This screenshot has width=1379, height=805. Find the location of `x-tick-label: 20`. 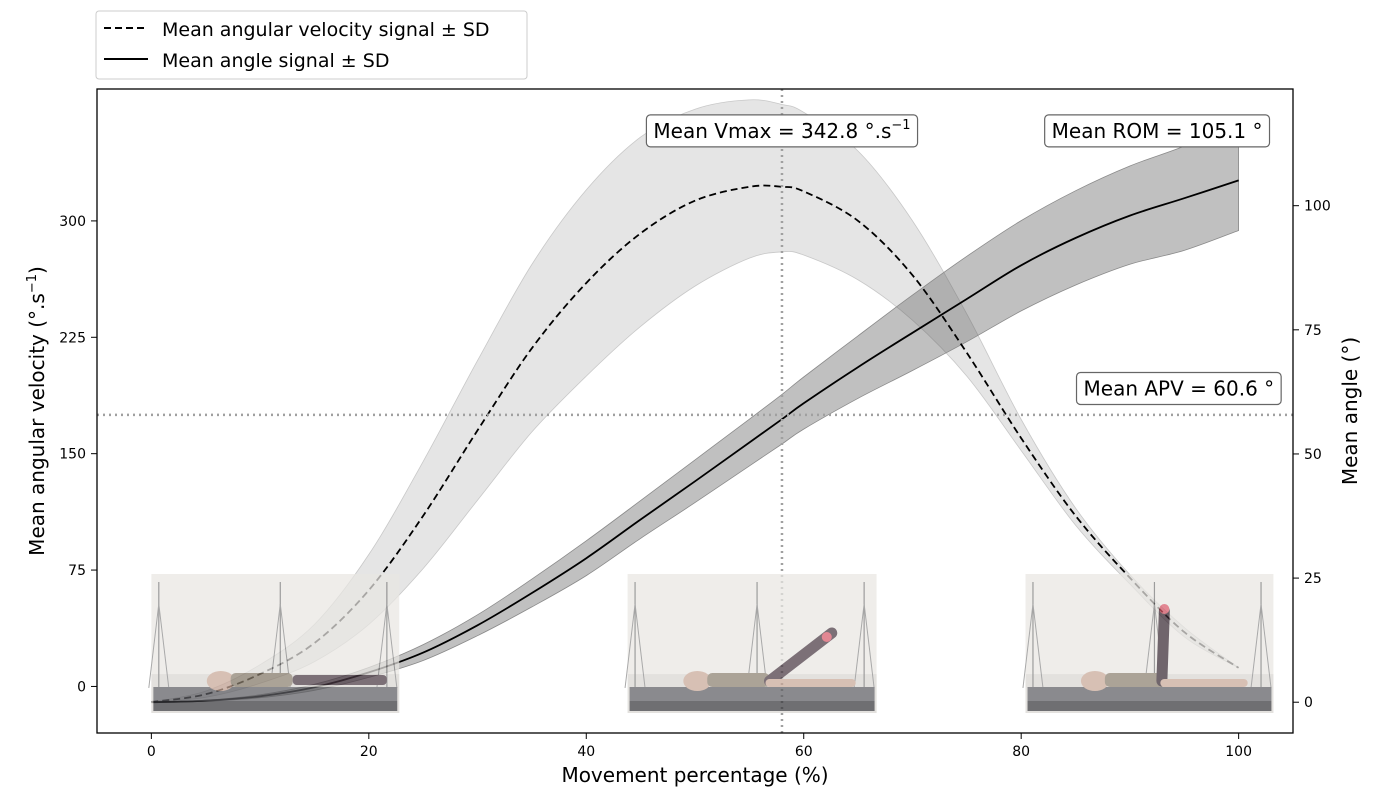

x-tick-label: 20 is located at coordinates (369, 752).